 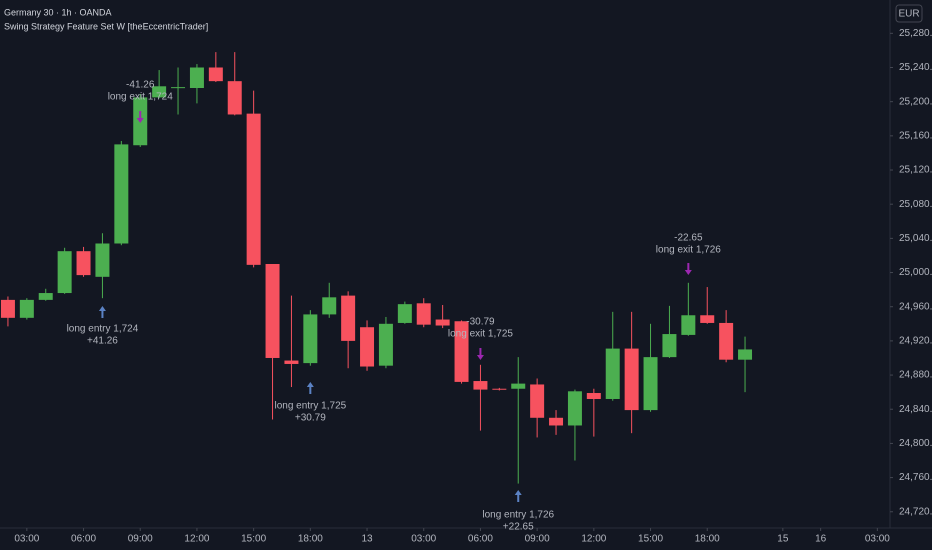 What do you see at coordinates (915, 101) in the screenshot?
I see `y-tick-label: 25,200.0` at bounding box center [915, 101].